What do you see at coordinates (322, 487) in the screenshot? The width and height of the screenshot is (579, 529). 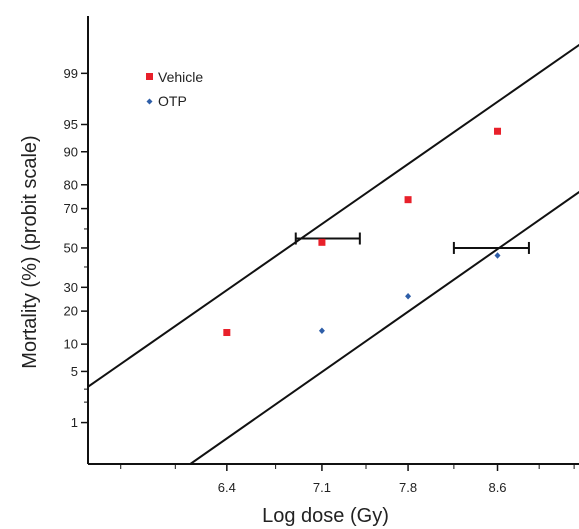 I see `x-tick-label: 7.1` at bounding box center [322, 487].